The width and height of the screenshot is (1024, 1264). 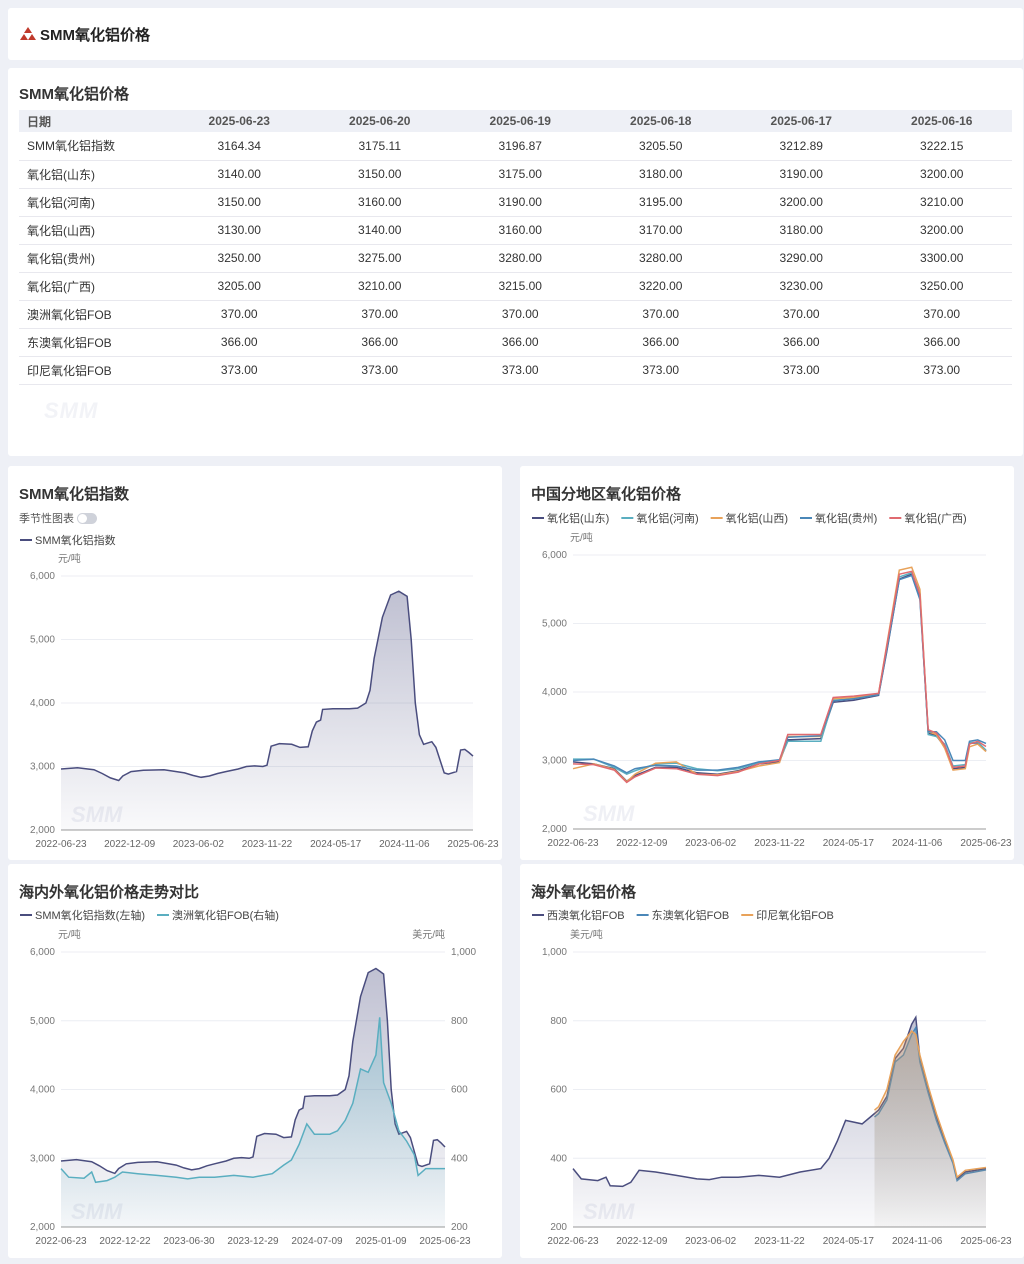 I want to click on price-cell: 3180.00, so click(x=801, y=230).